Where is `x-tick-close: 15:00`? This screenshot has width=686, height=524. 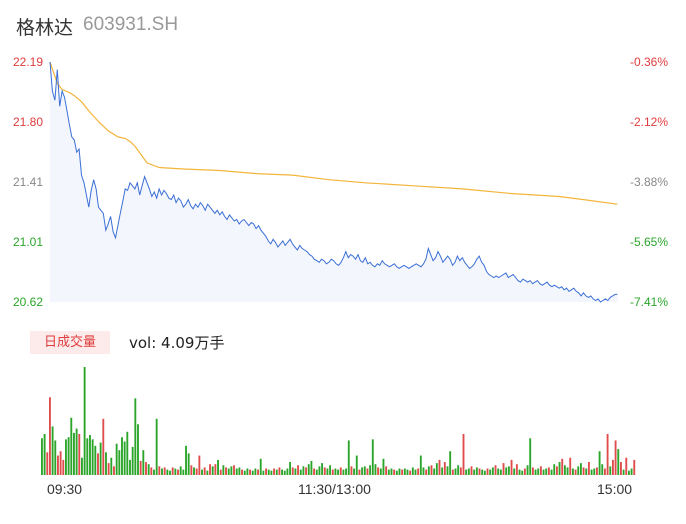
x-tick-close: 15:00 is located at coordinates (615, 489).